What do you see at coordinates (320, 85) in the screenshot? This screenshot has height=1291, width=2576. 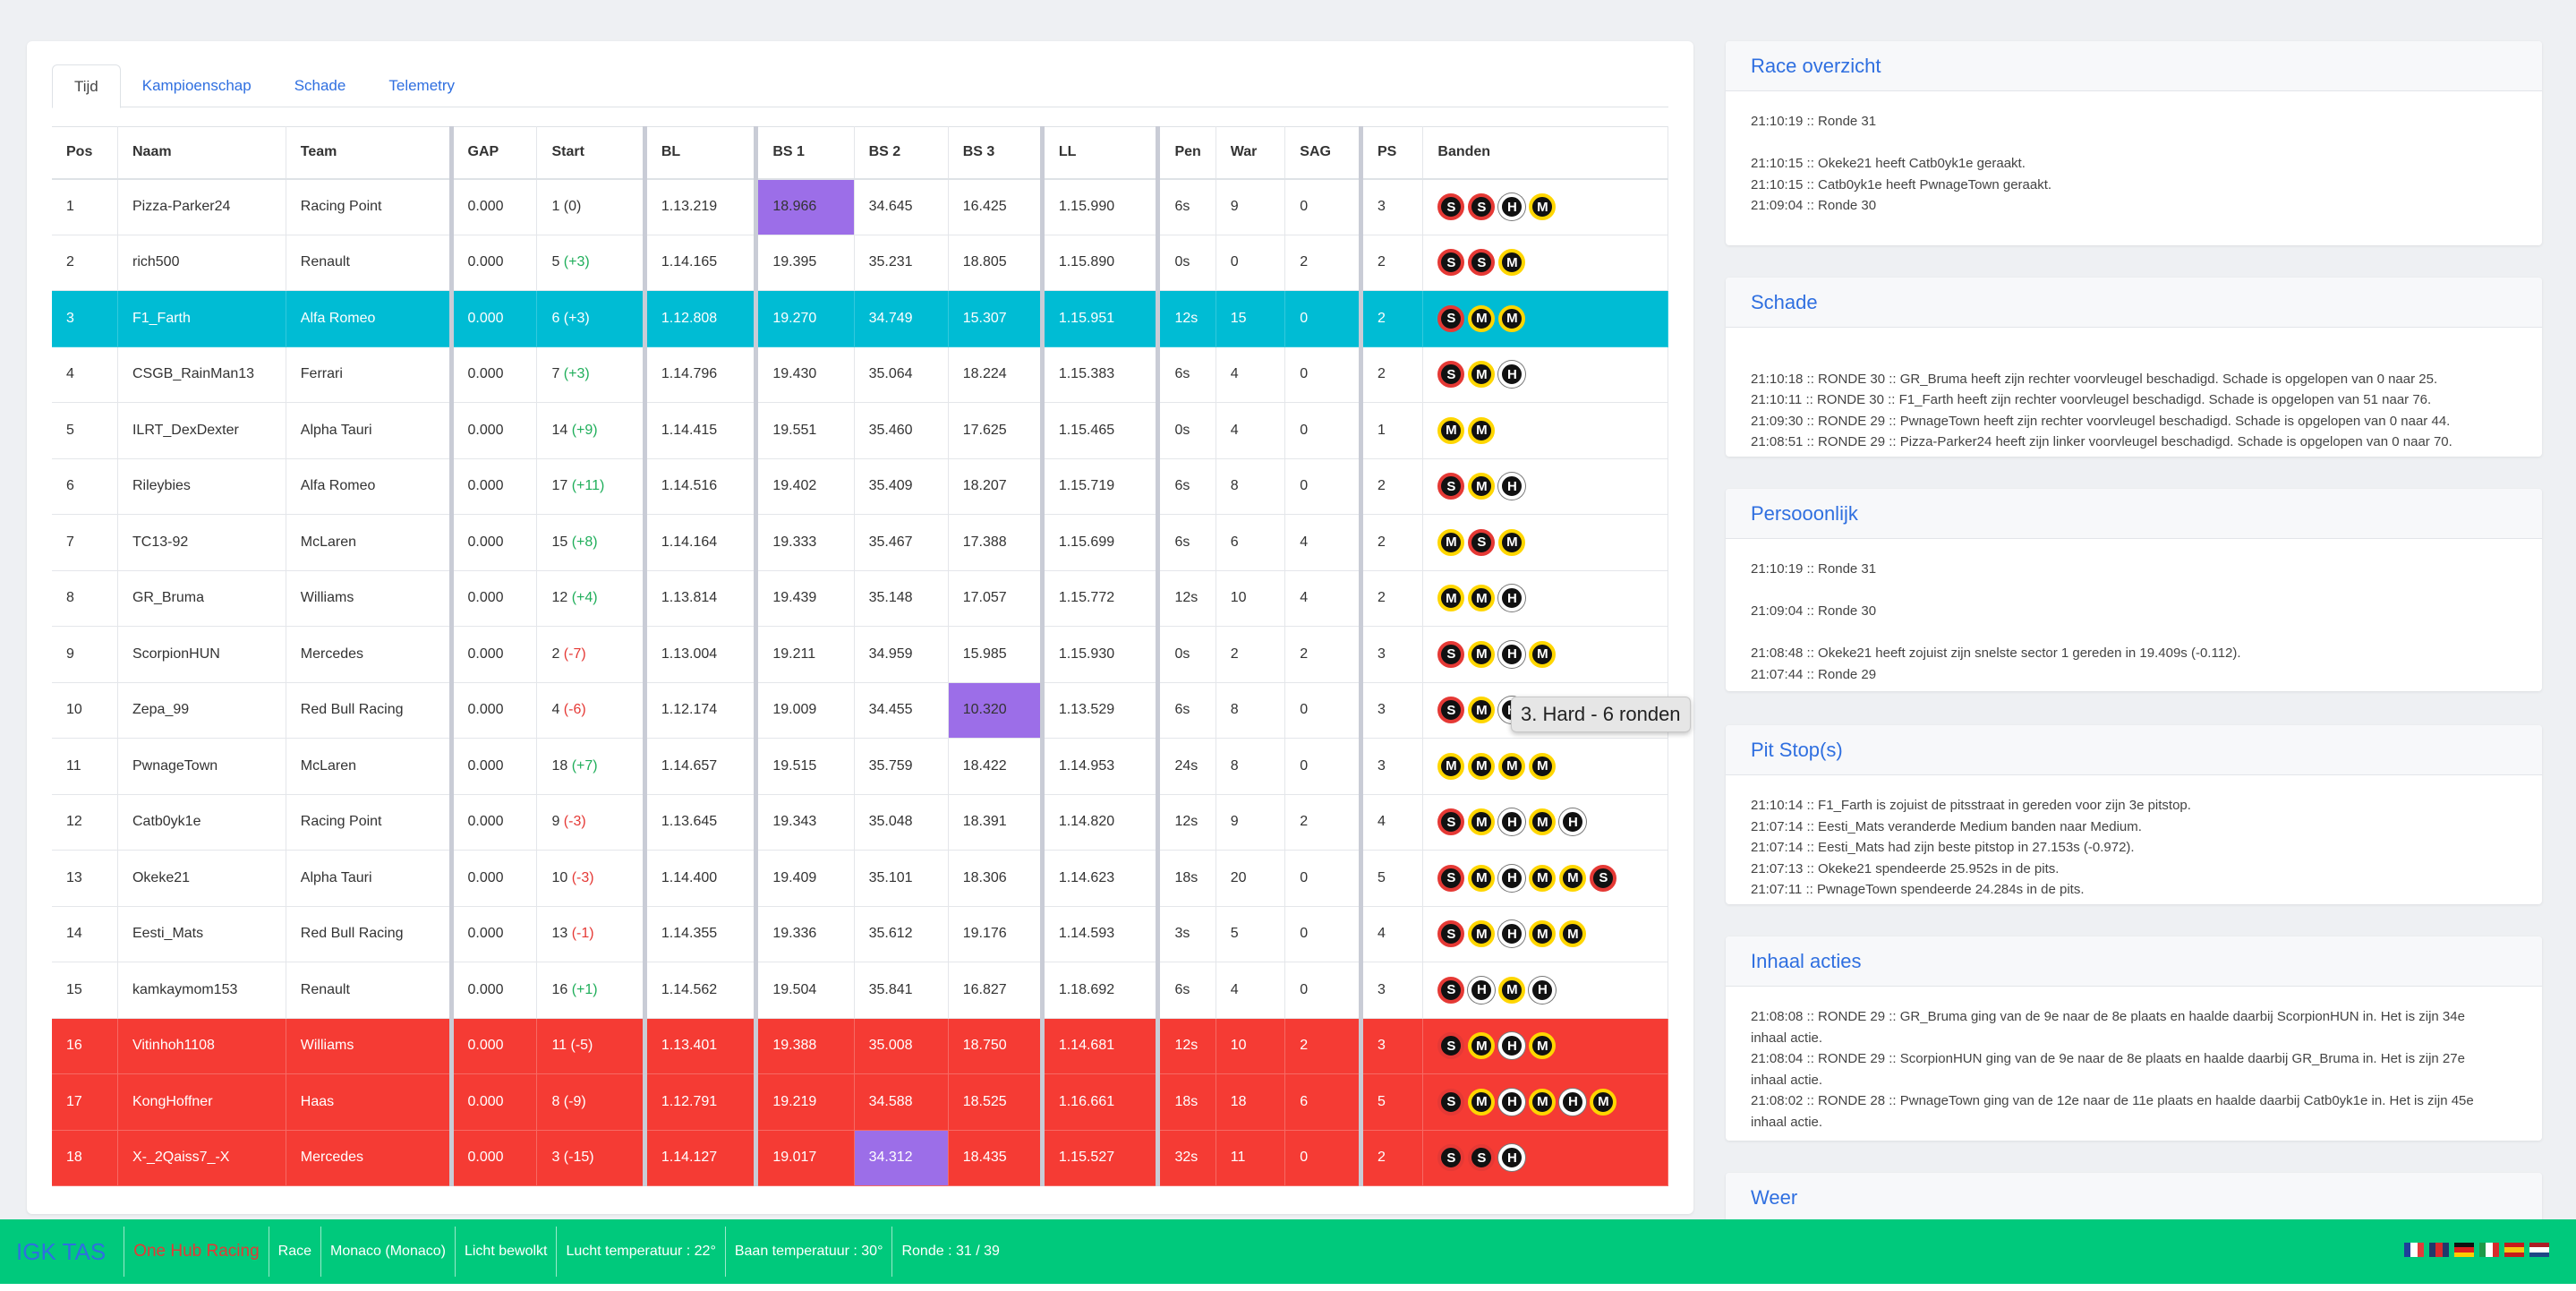 I see `tab-schade: Schade` at bounding box center [320, 85].